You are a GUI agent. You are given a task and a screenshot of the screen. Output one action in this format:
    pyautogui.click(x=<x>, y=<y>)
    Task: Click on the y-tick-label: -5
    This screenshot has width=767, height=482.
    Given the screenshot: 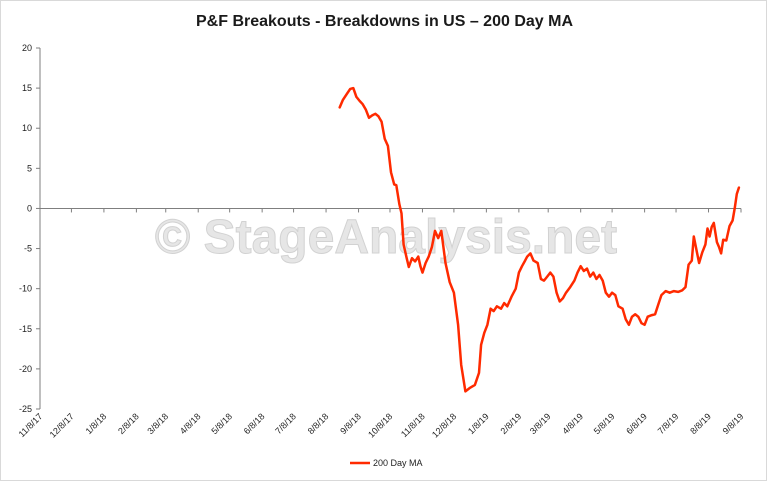 What is the action you would take?
    pyautogui.click(x=28, y=249)
    